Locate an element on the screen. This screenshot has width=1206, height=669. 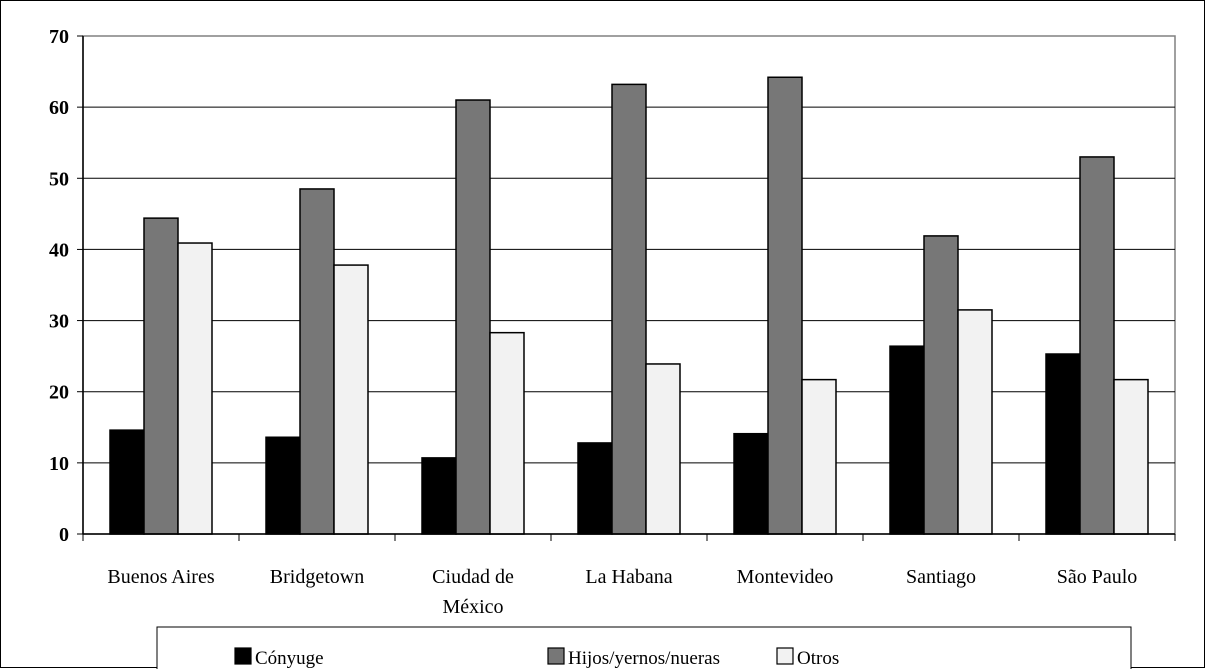
x-category-label: La Habana is located at coordinates (628, 577).